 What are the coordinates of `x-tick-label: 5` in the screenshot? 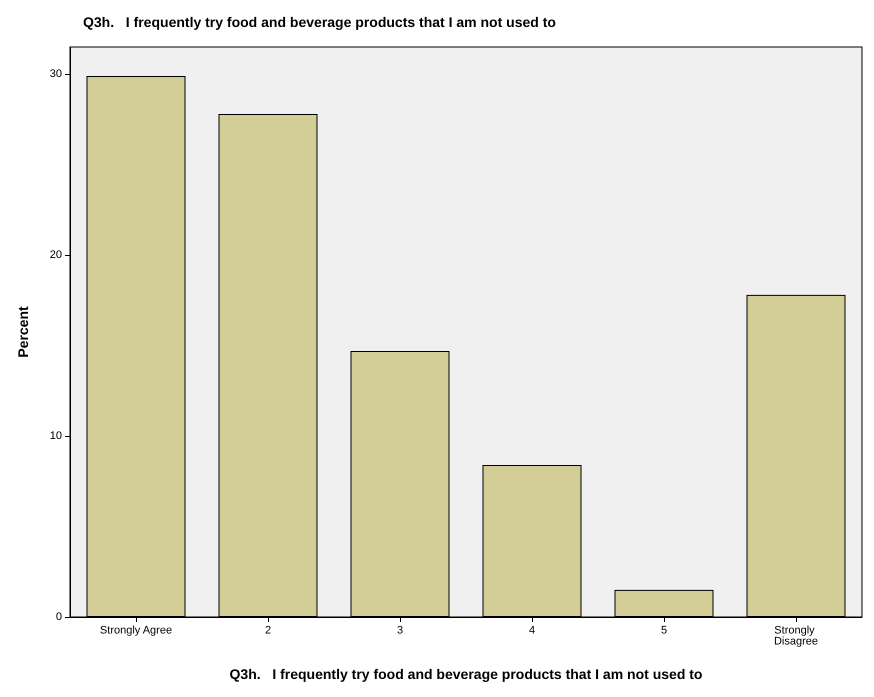 It's located at (664, 630).